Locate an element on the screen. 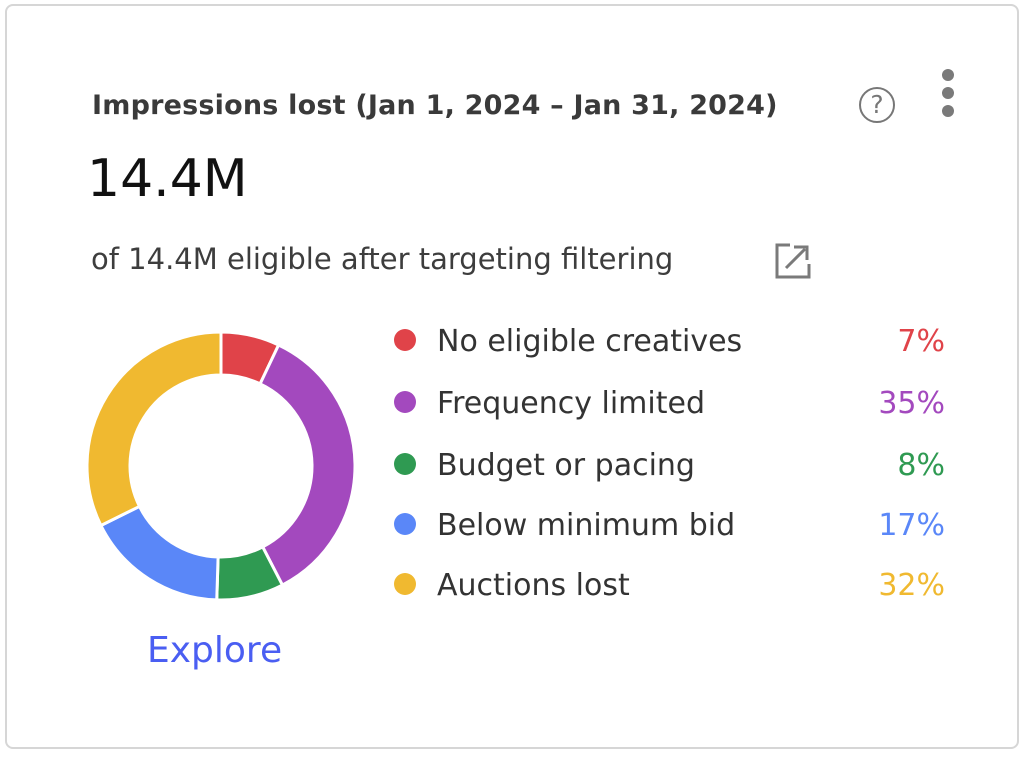  donut-slice-frequency-limited is located at coordinates (307, 465).